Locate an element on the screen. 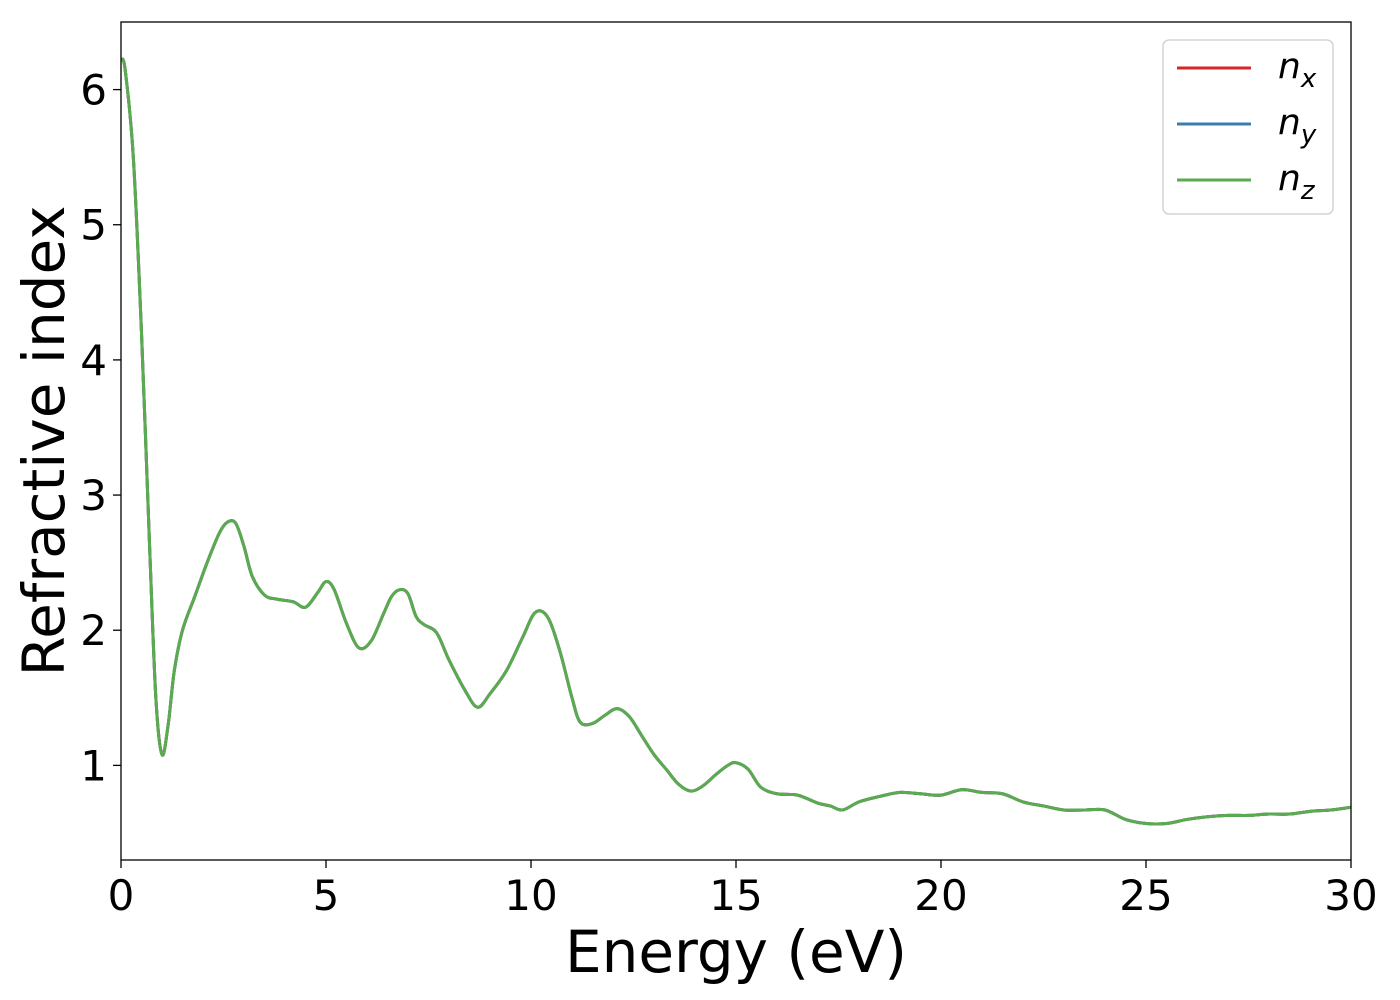  x-tick-label: 5 is located at coordinates (326, 895).